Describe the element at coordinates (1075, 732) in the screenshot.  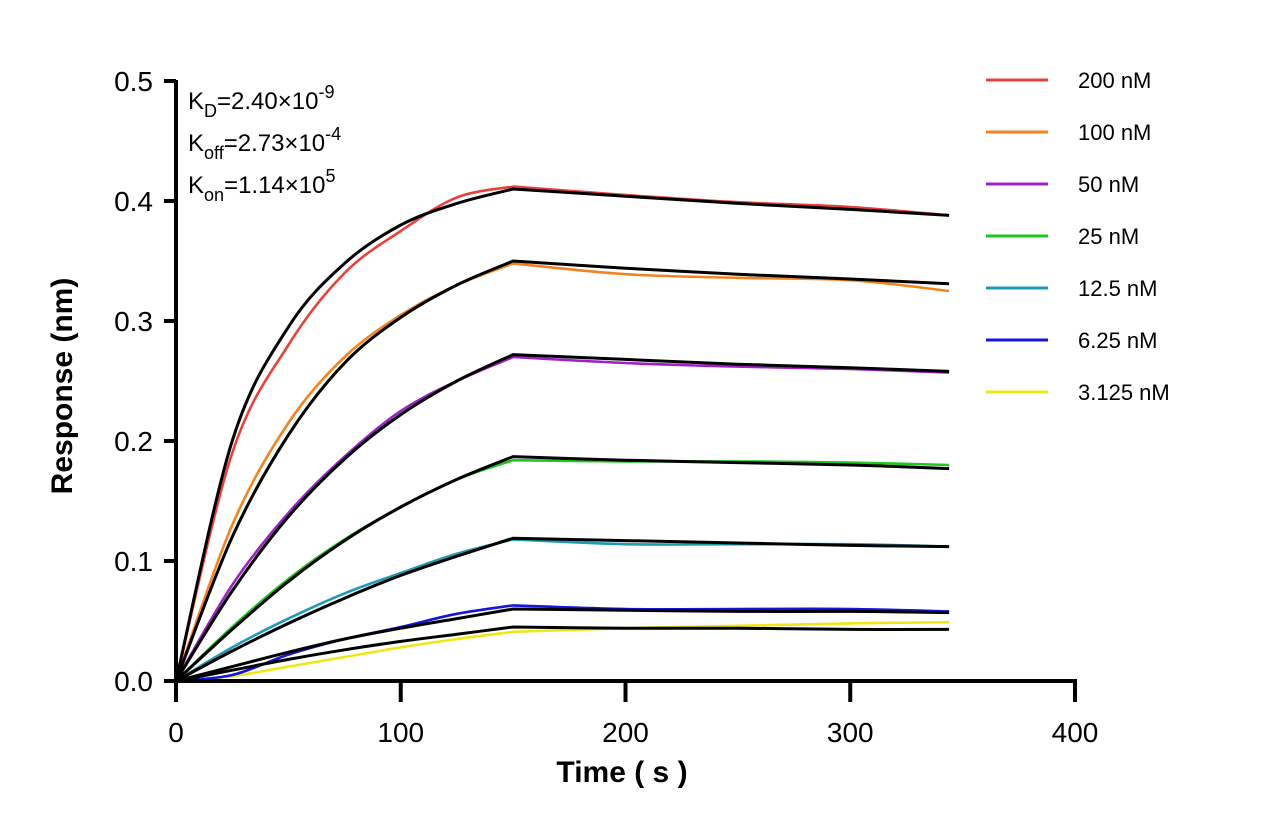
I see `x-tick-label: 400` at that location.